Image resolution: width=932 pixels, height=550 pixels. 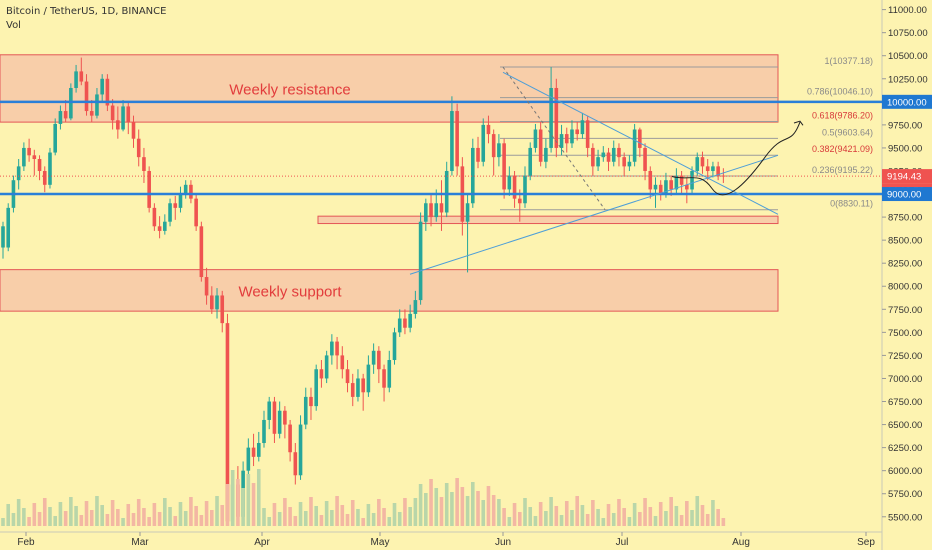 What do you see at coordinates (905, 264) in the screenshot?
I see `price-tick-label: 8250.00` at bounding box center [905, 264].